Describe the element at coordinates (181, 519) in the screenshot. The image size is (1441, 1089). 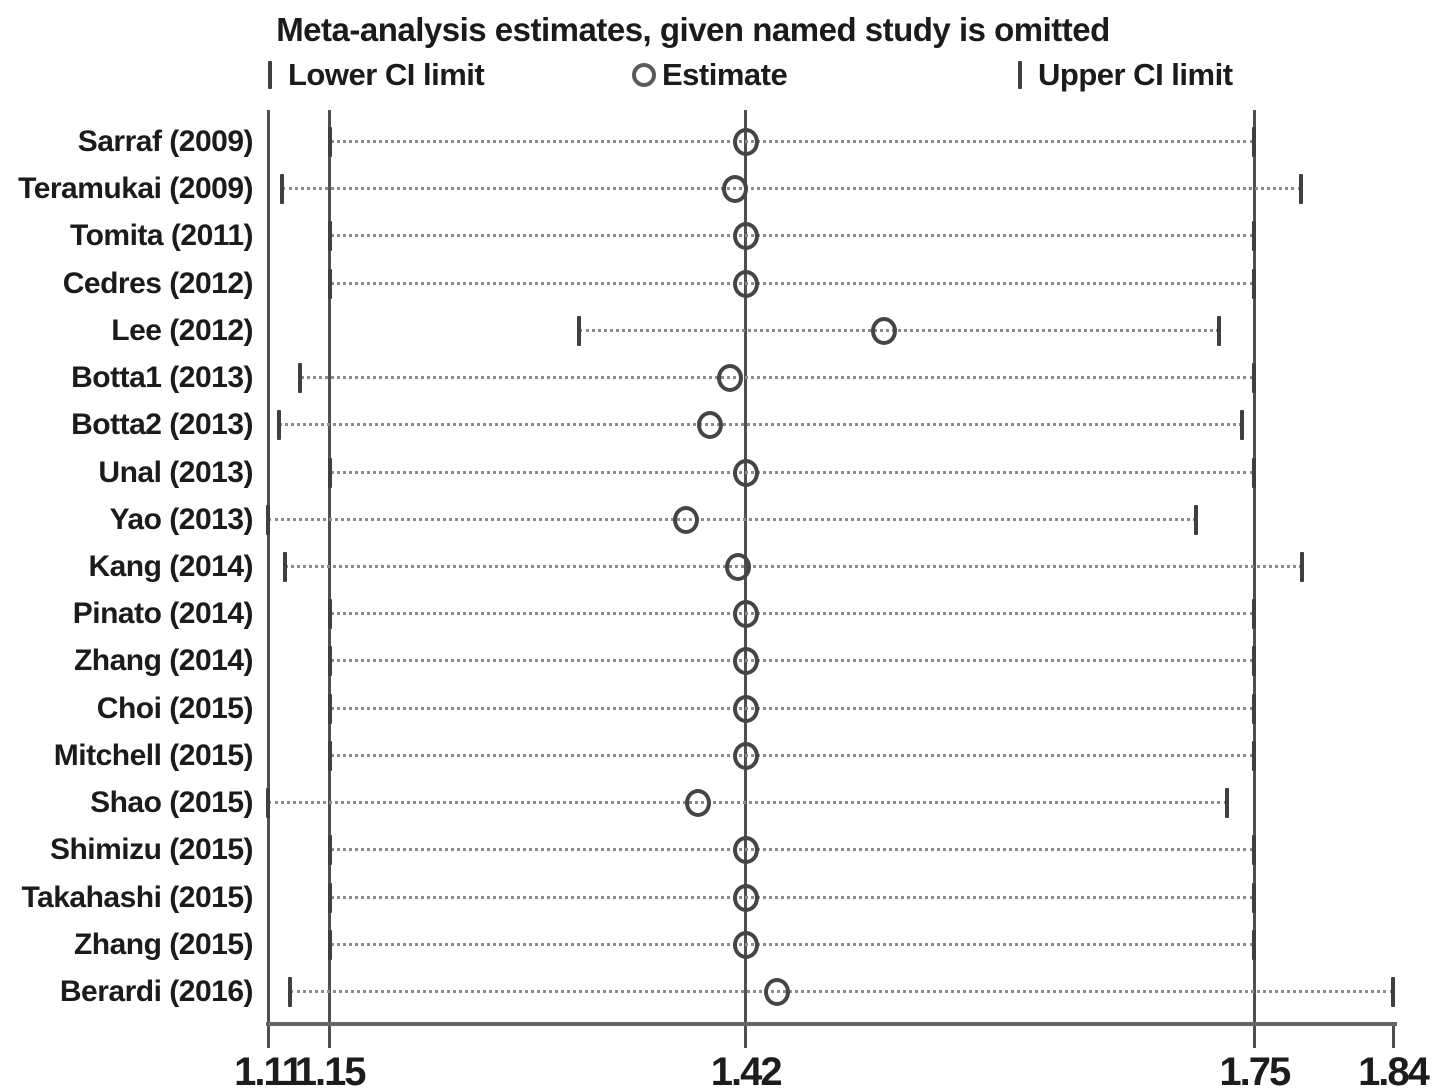
I see `study-label: Yao (2013)` at that location.